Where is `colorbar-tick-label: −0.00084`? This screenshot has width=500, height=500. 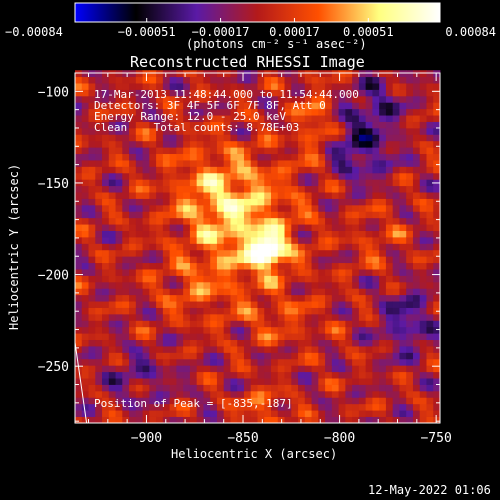
colorbar-tick-label: −0.00084 is located at coordinates (34, 32).